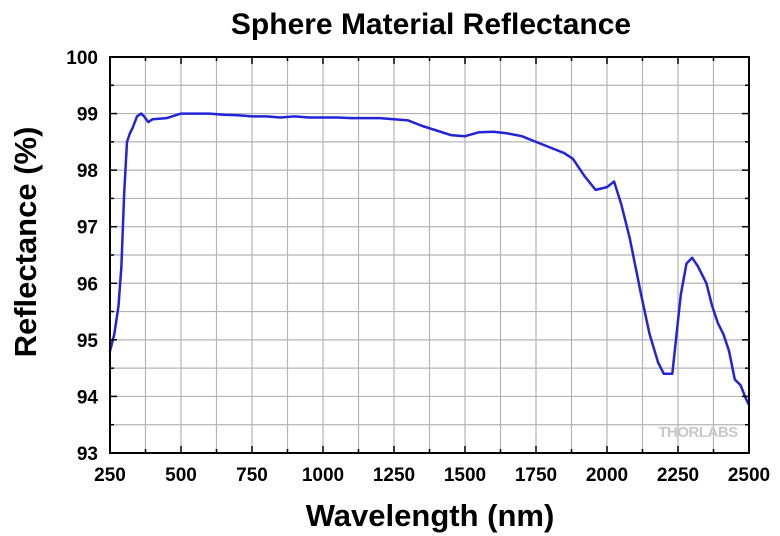  What do you see at coordinates (394, 475) in the screenshot?
I see `x-tick-label: 1250` at bounding box center [394, 475].